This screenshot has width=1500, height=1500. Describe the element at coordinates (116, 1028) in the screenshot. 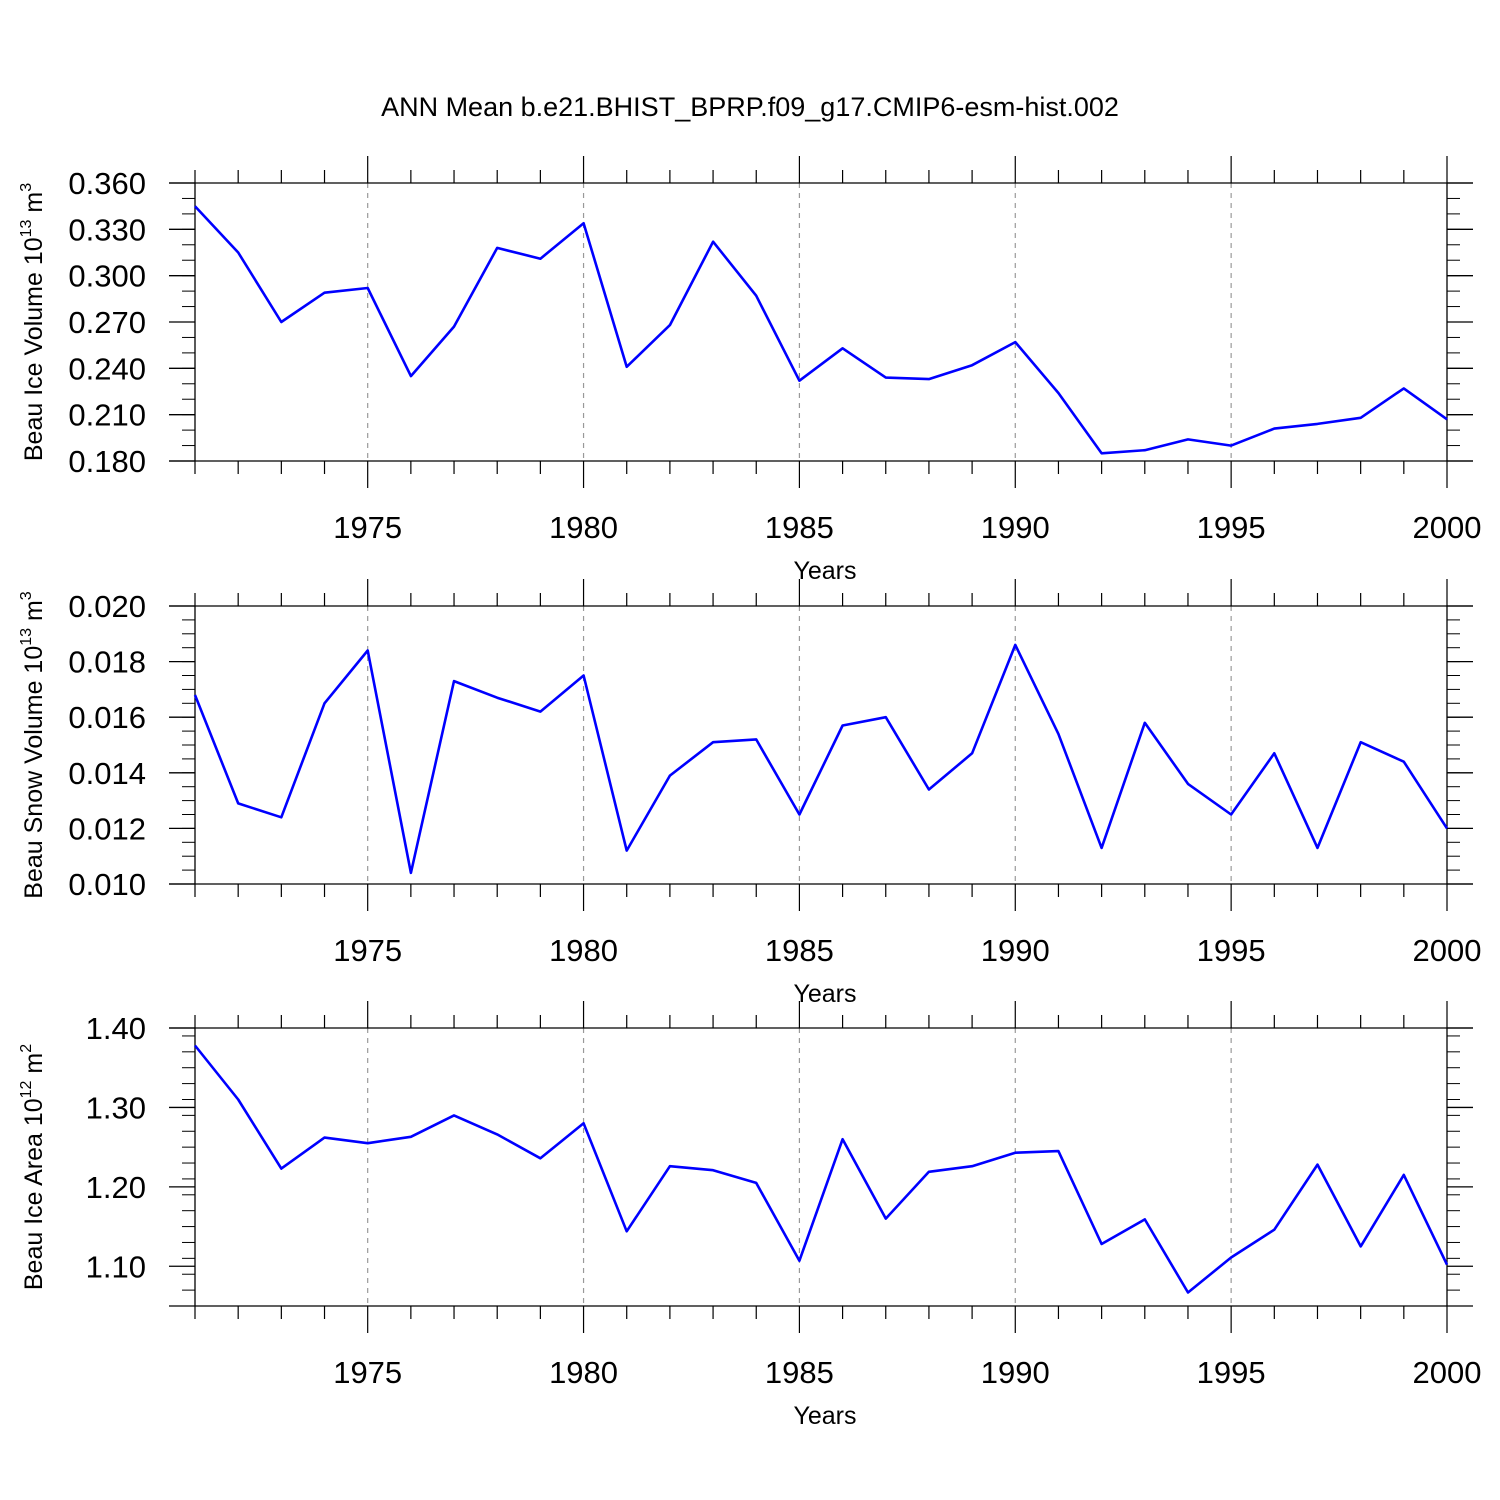

I see `y-tick-label: 1.40` at that location.